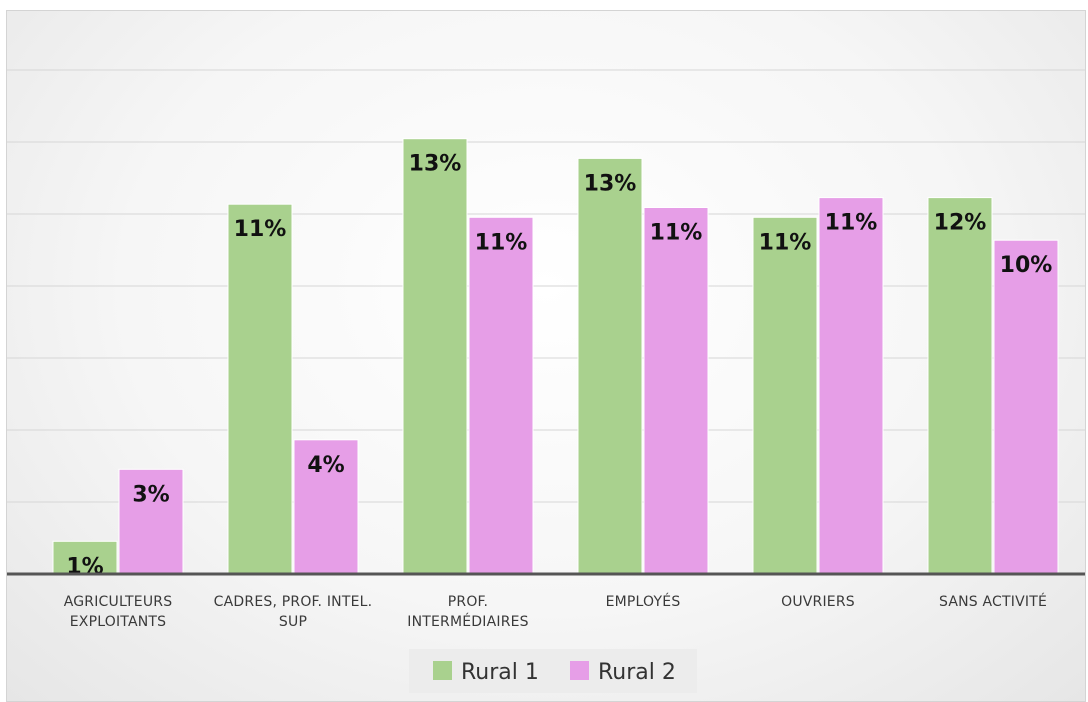  What do you see at coordinates (84, 566) in the screenshot?
I see `data-label: 1%` at bounding box center [84, 566].